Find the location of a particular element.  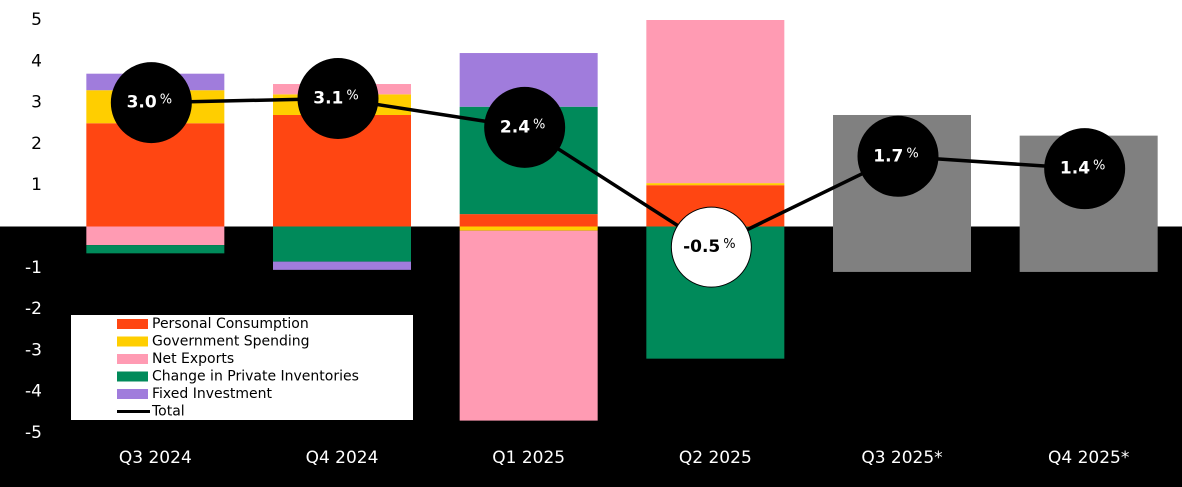

total-label: 3.1% is located at coordinates (335, 98).